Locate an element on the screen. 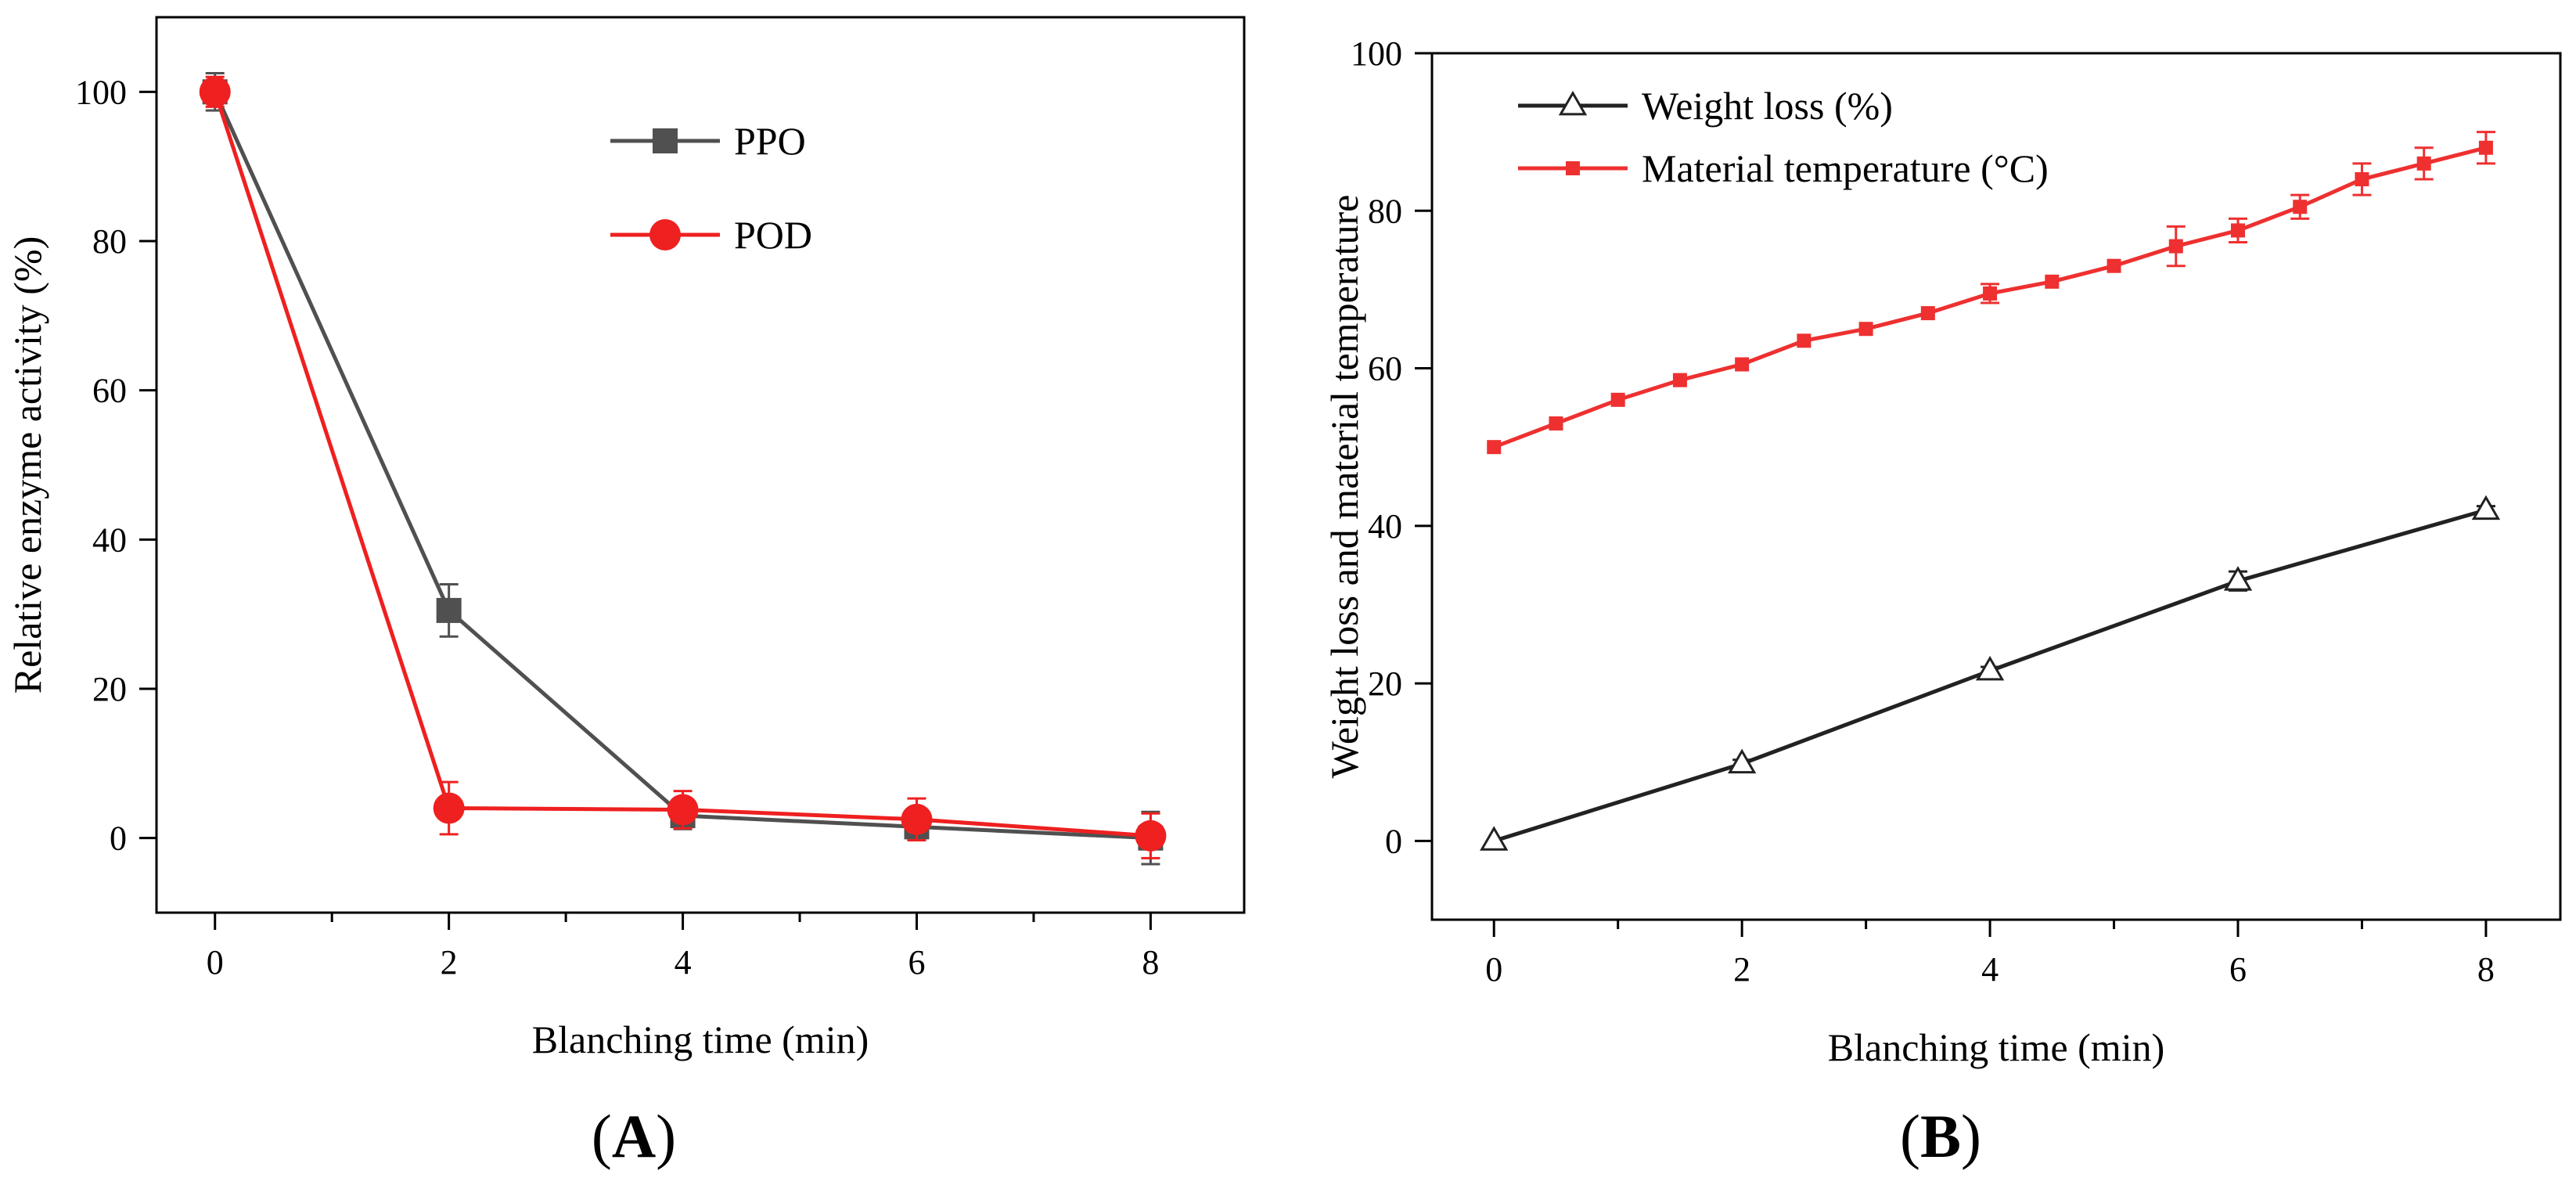  y-axis-title: Relative enzyme activity (%) is located at coordinates (27, 464).